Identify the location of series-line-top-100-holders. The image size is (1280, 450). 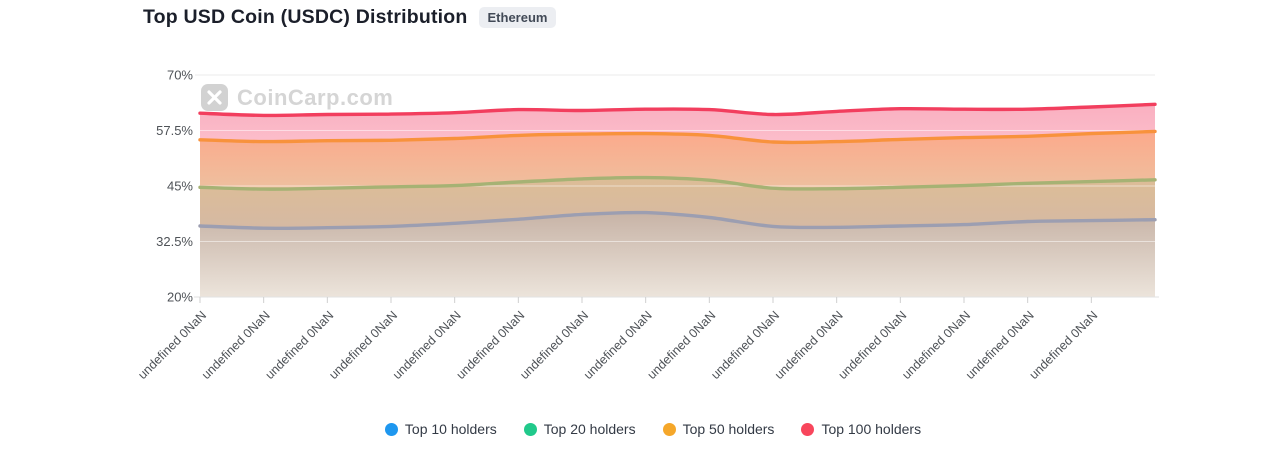
(677, 110).